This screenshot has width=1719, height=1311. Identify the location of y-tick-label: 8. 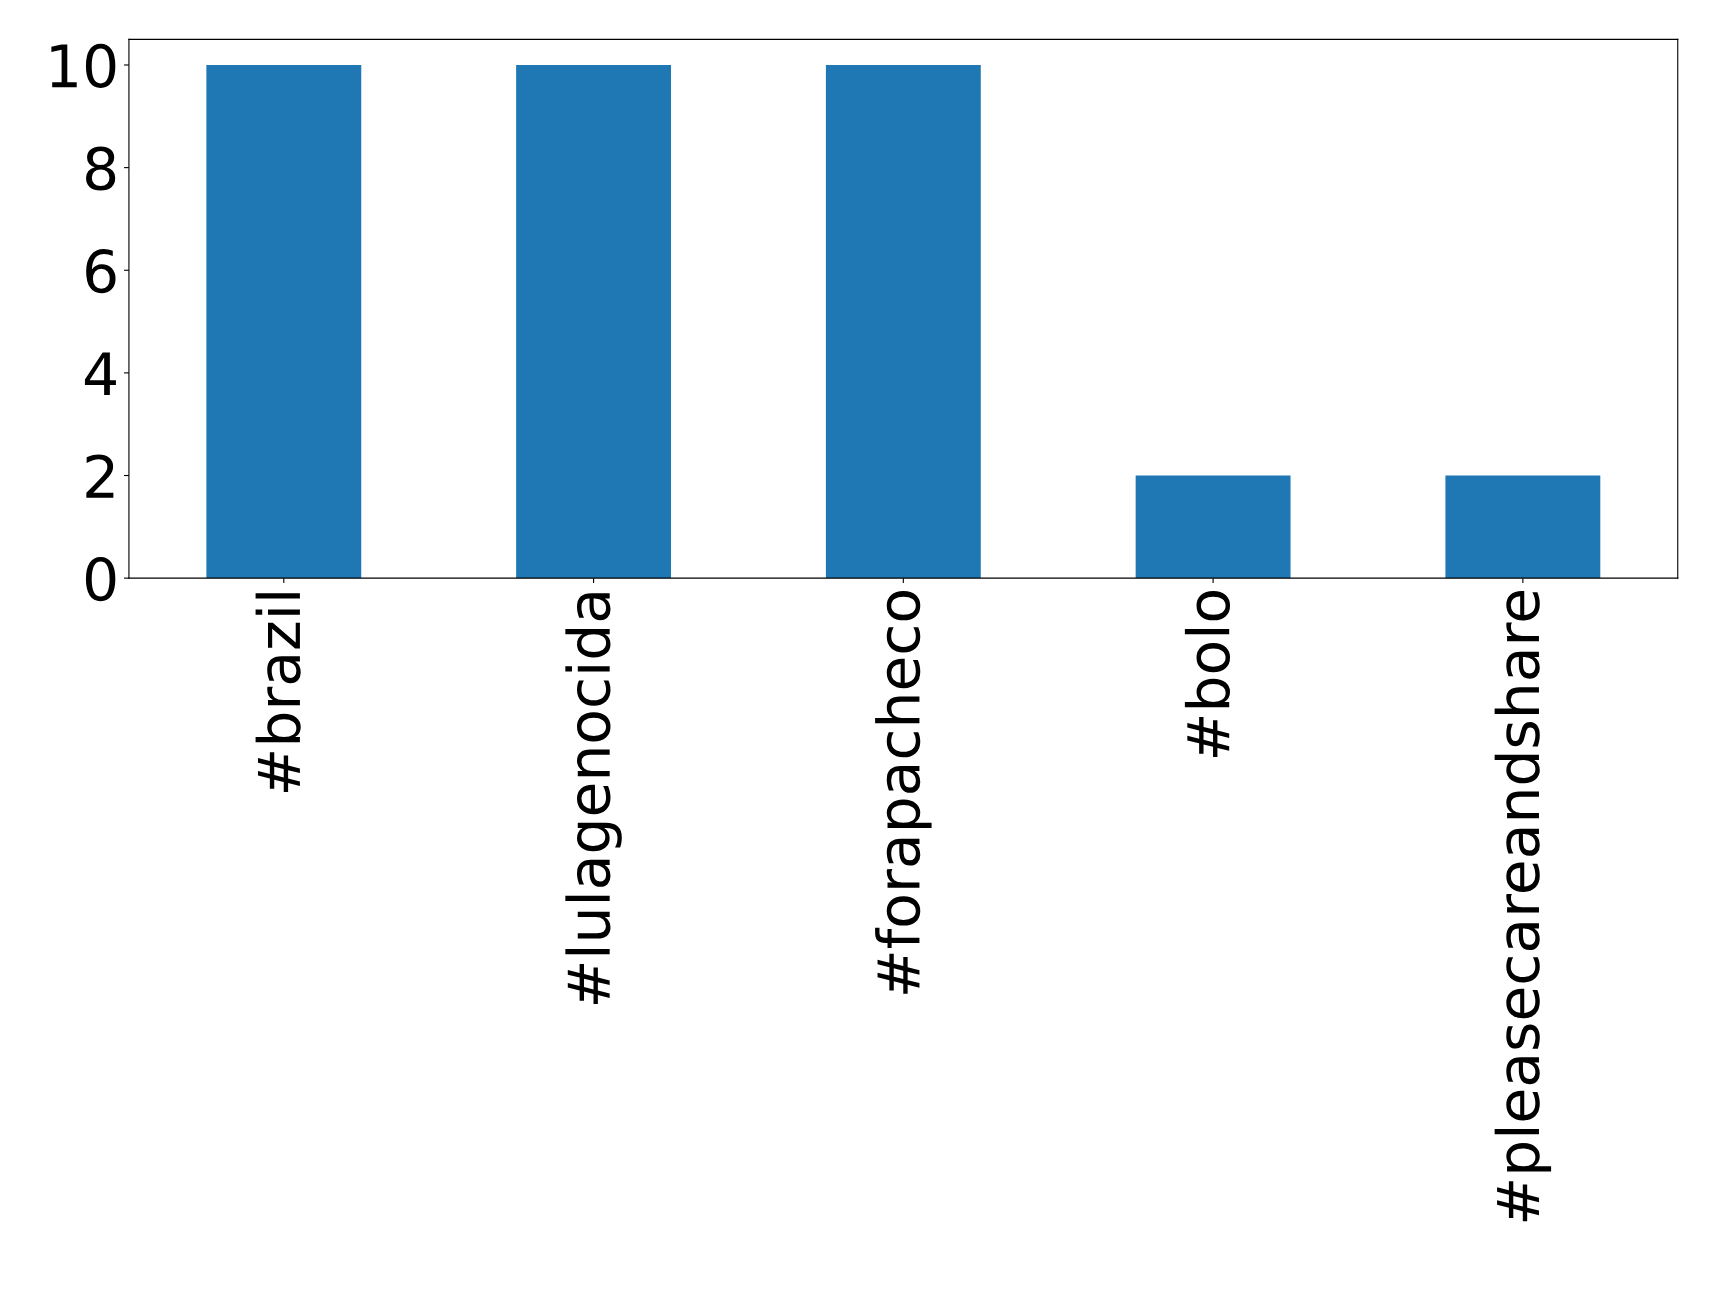
(101, 168).